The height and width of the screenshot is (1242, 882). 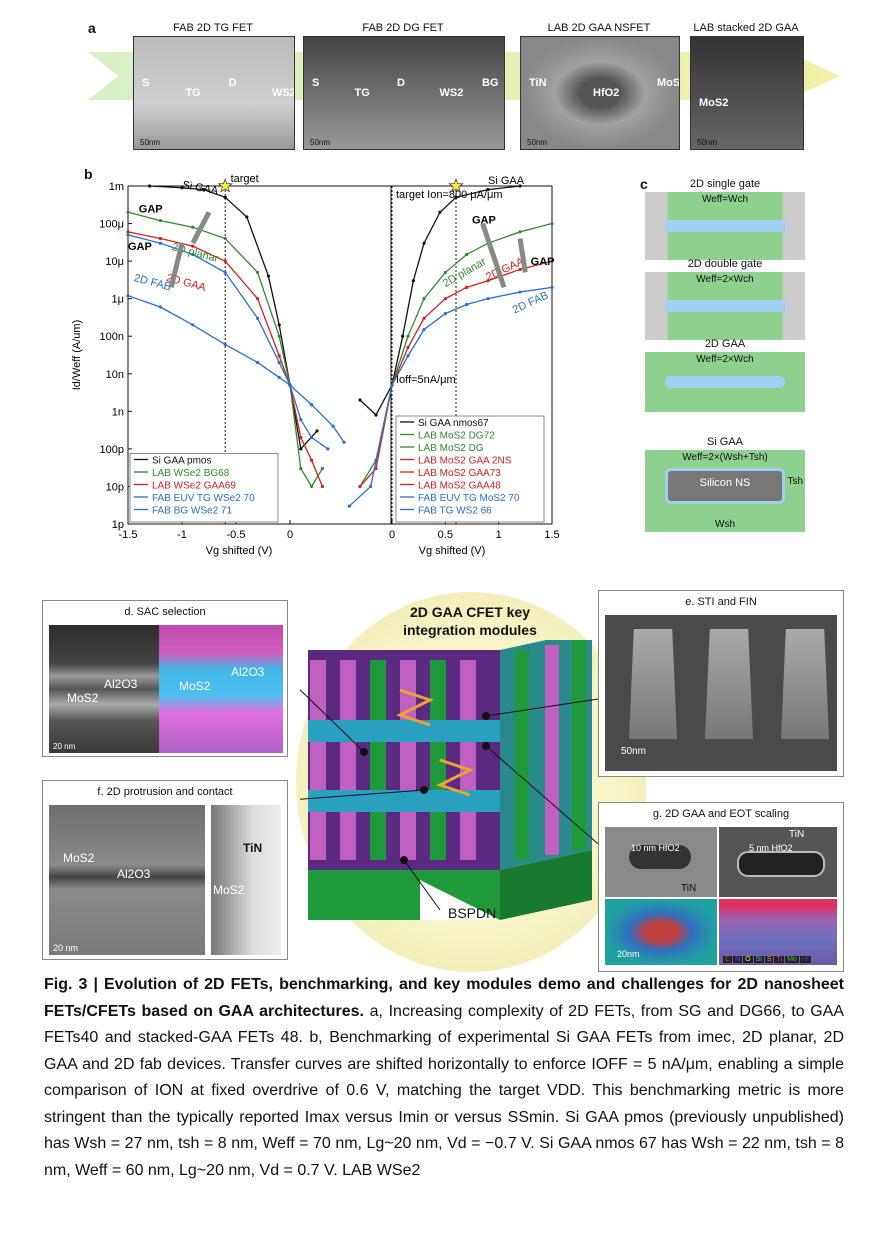 I want to click on legend-label-right: FAB EUV TG MoS2 70, so click(x=469, y=498).